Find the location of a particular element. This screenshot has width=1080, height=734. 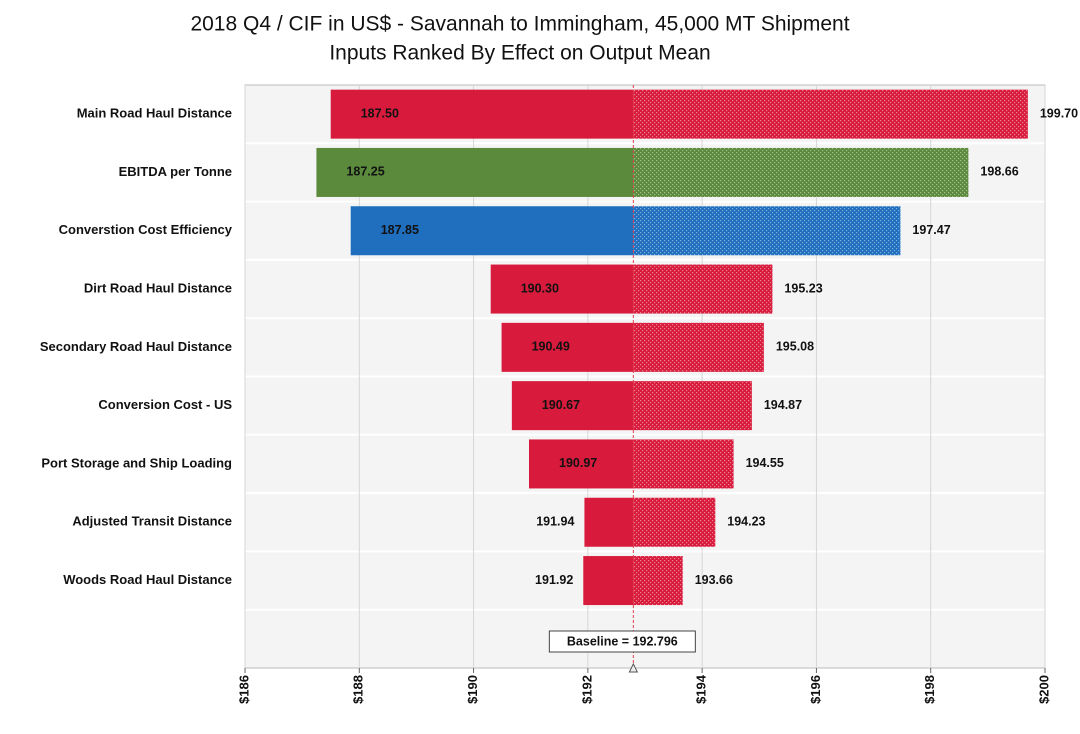

category-label: Secondary Road Haul Distance is located at coordinates (136, 346).